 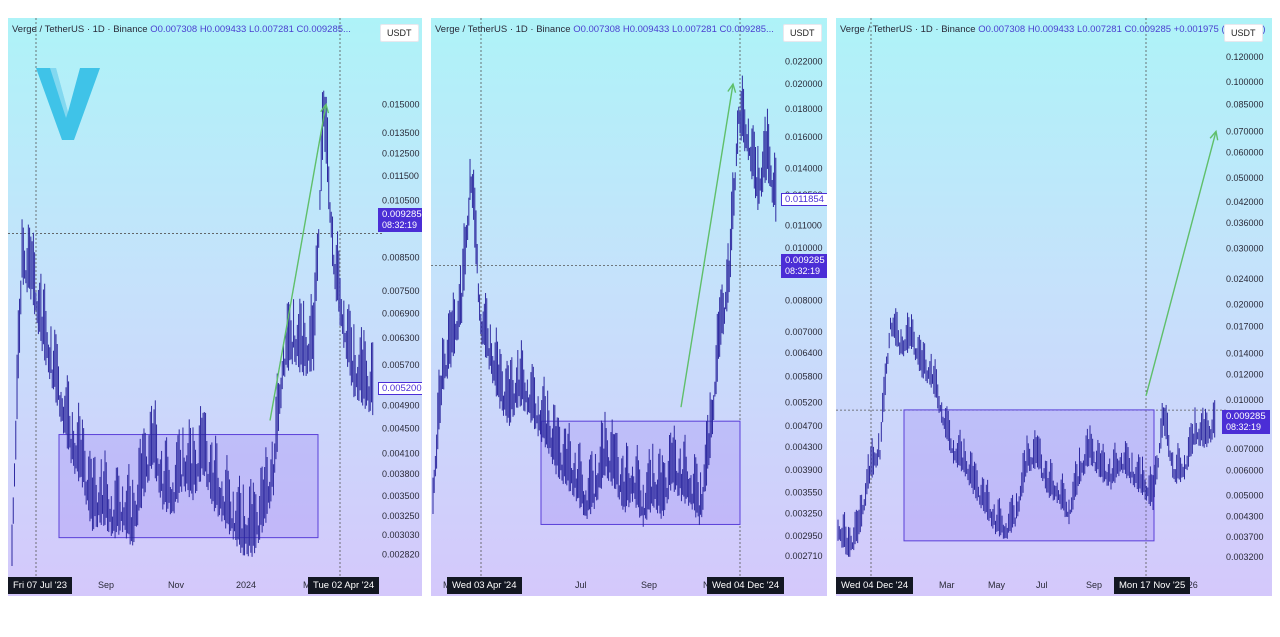 What do you see at coordinates (401, 535) in the screenshot?
I see `y-tick-label: 0.003030` at bounding box center [401, 535].